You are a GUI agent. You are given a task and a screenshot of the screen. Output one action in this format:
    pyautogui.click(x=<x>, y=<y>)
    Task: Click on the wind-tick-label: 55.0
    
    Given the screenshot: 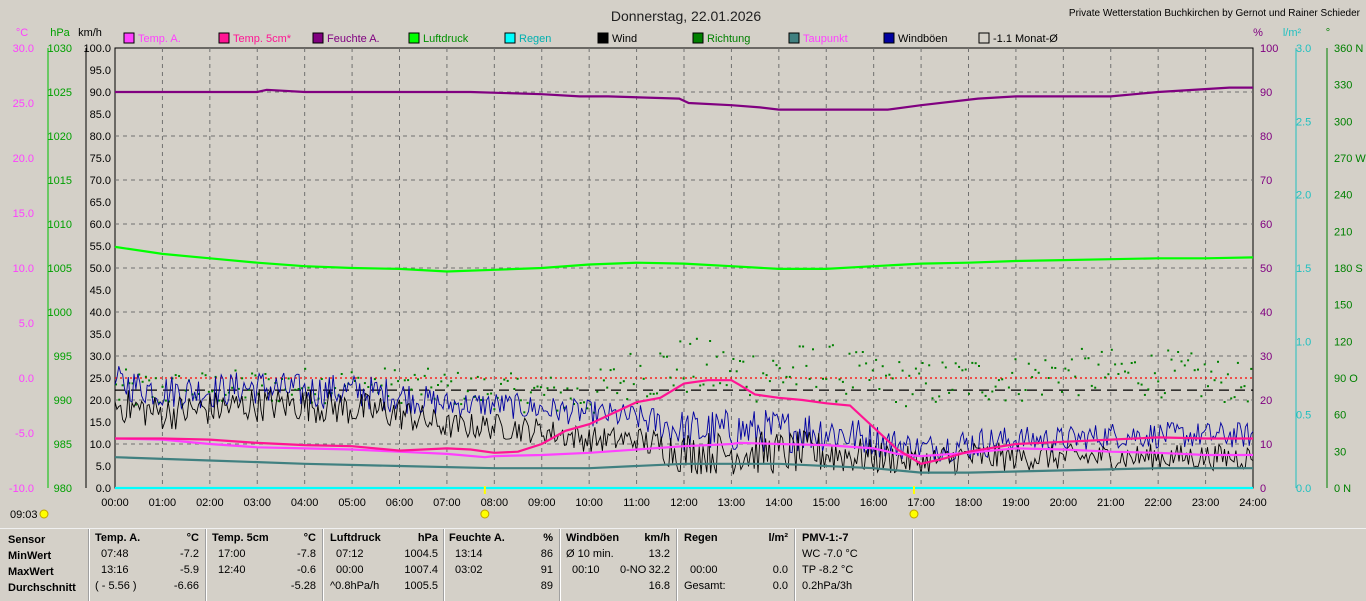 What is the action you would take?
    pyautogui.click(x=100, y=247)
    